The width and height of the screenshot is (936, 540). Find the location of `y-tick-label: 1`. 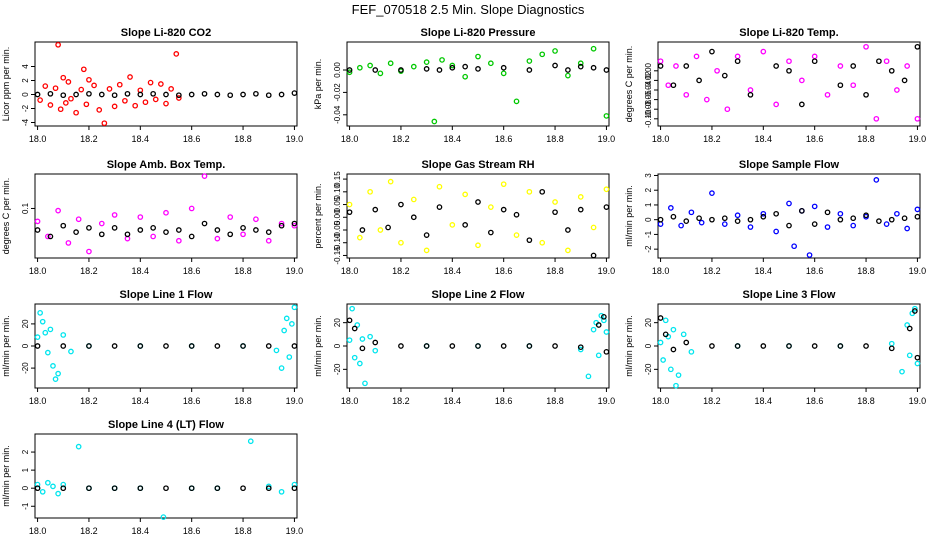

y-tick-label: 1 is located at coordinates (25, 469).